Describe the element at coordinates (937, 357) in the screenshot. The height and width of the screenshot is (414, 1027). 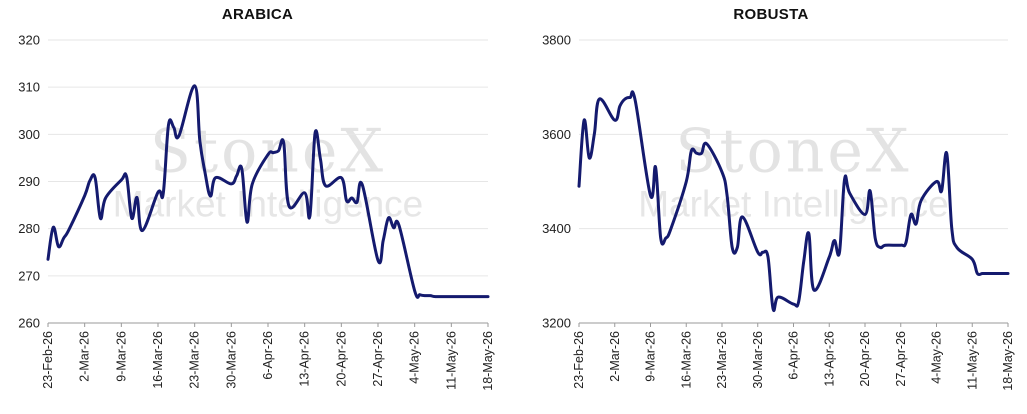
I see `robusta-x-tick-label: 4-May-26` at that location.